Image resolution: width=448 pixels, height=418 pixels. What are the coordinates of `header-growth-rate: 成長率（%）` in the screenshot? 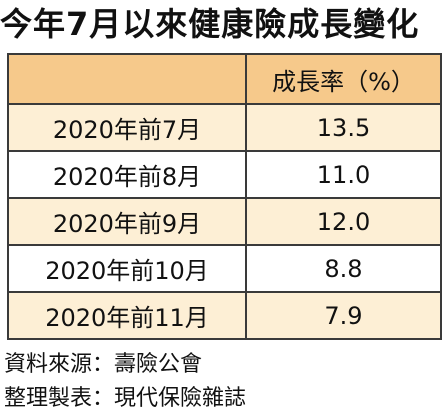 It's located at (343, 79).